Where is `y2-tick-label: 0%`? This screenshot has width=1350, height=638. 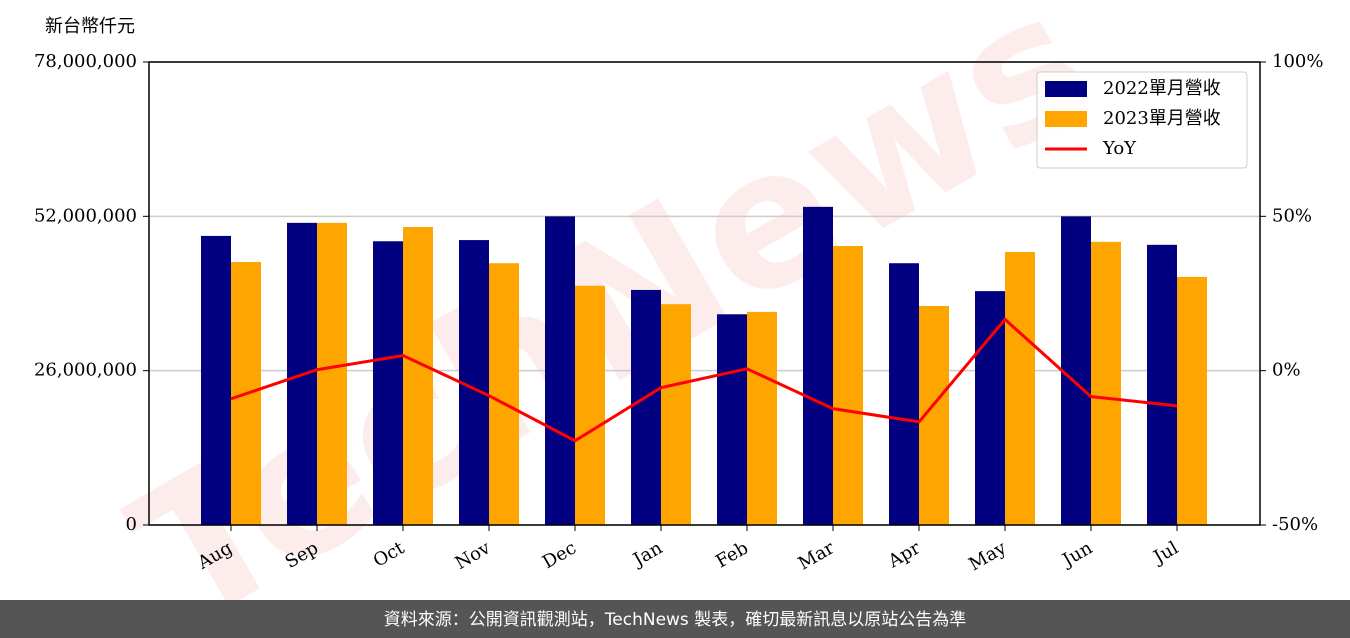 y2-tick-label: 0% is located at coordinates (1286, 370).